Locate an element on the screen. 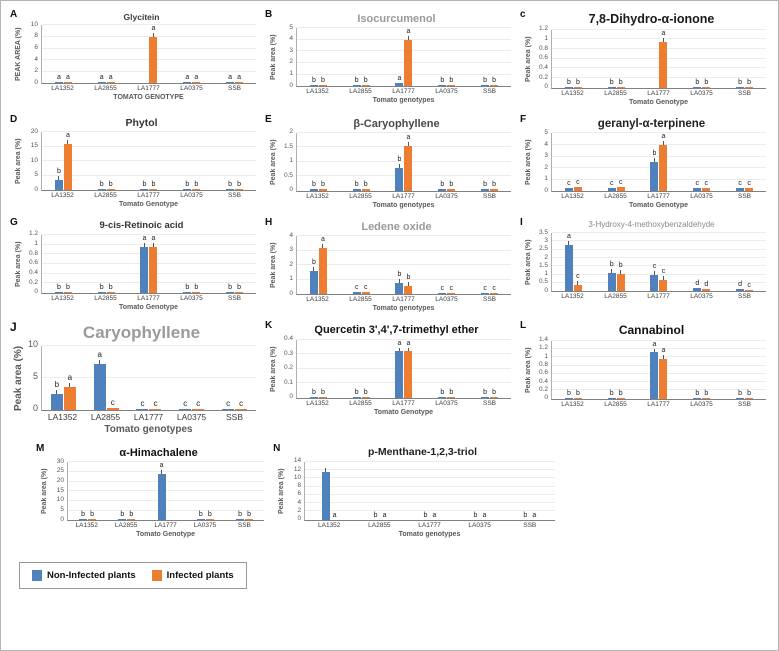 The height and width of the screenshot is (651, 779). significance-letter: c is located at coordinates (749, 285).